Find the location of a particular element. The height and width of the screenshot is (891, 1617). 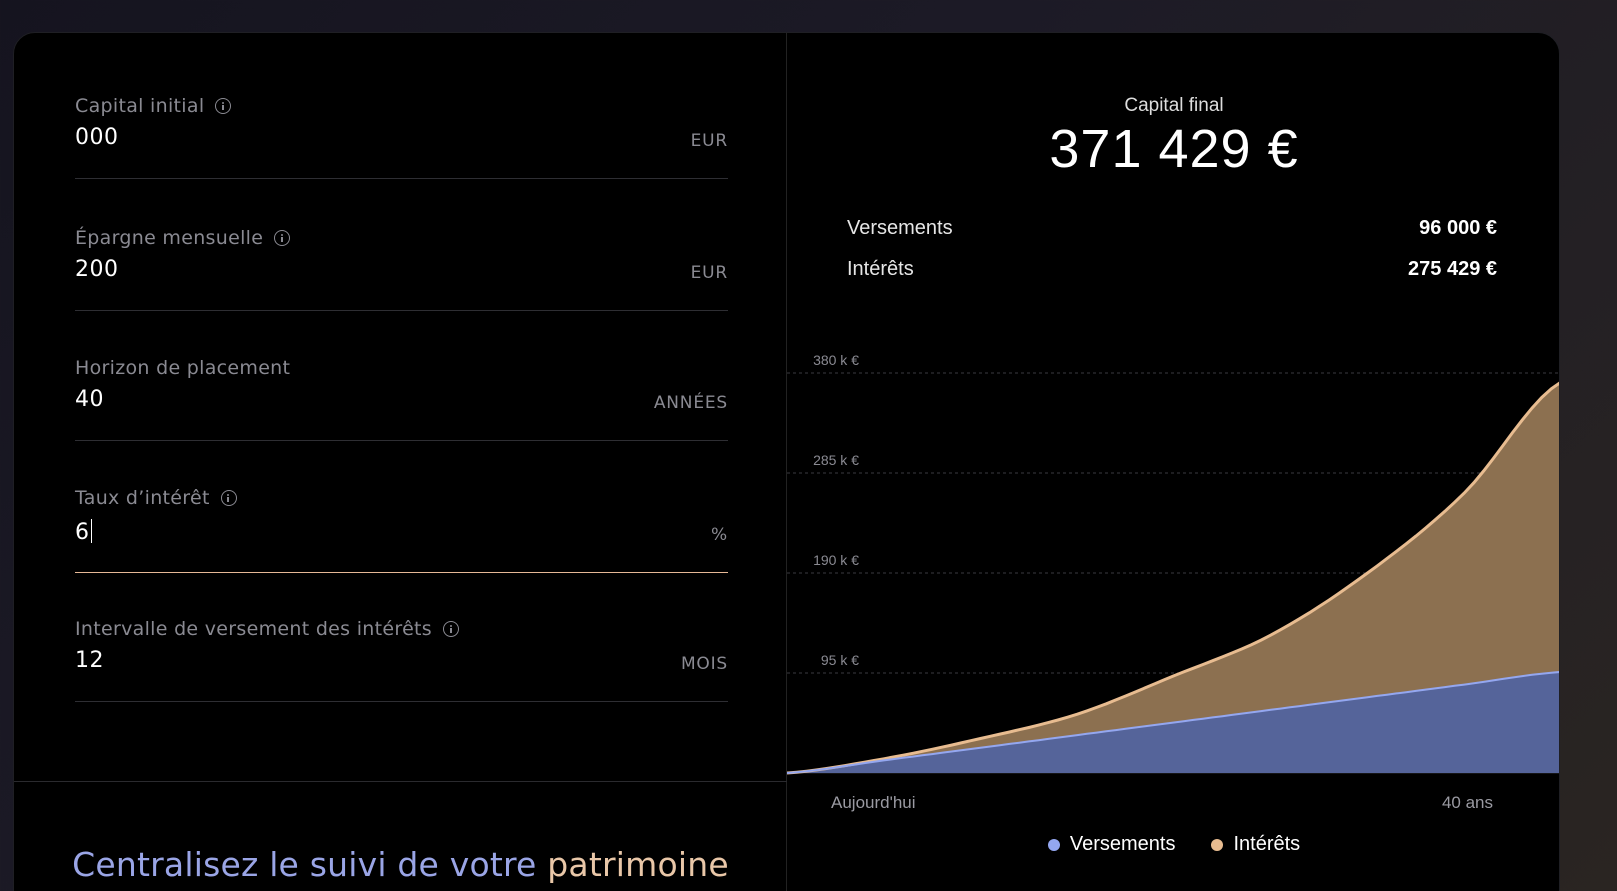

epargne-mensuelle-label: Épargne mensuelle is located at coordinates (183, 238).